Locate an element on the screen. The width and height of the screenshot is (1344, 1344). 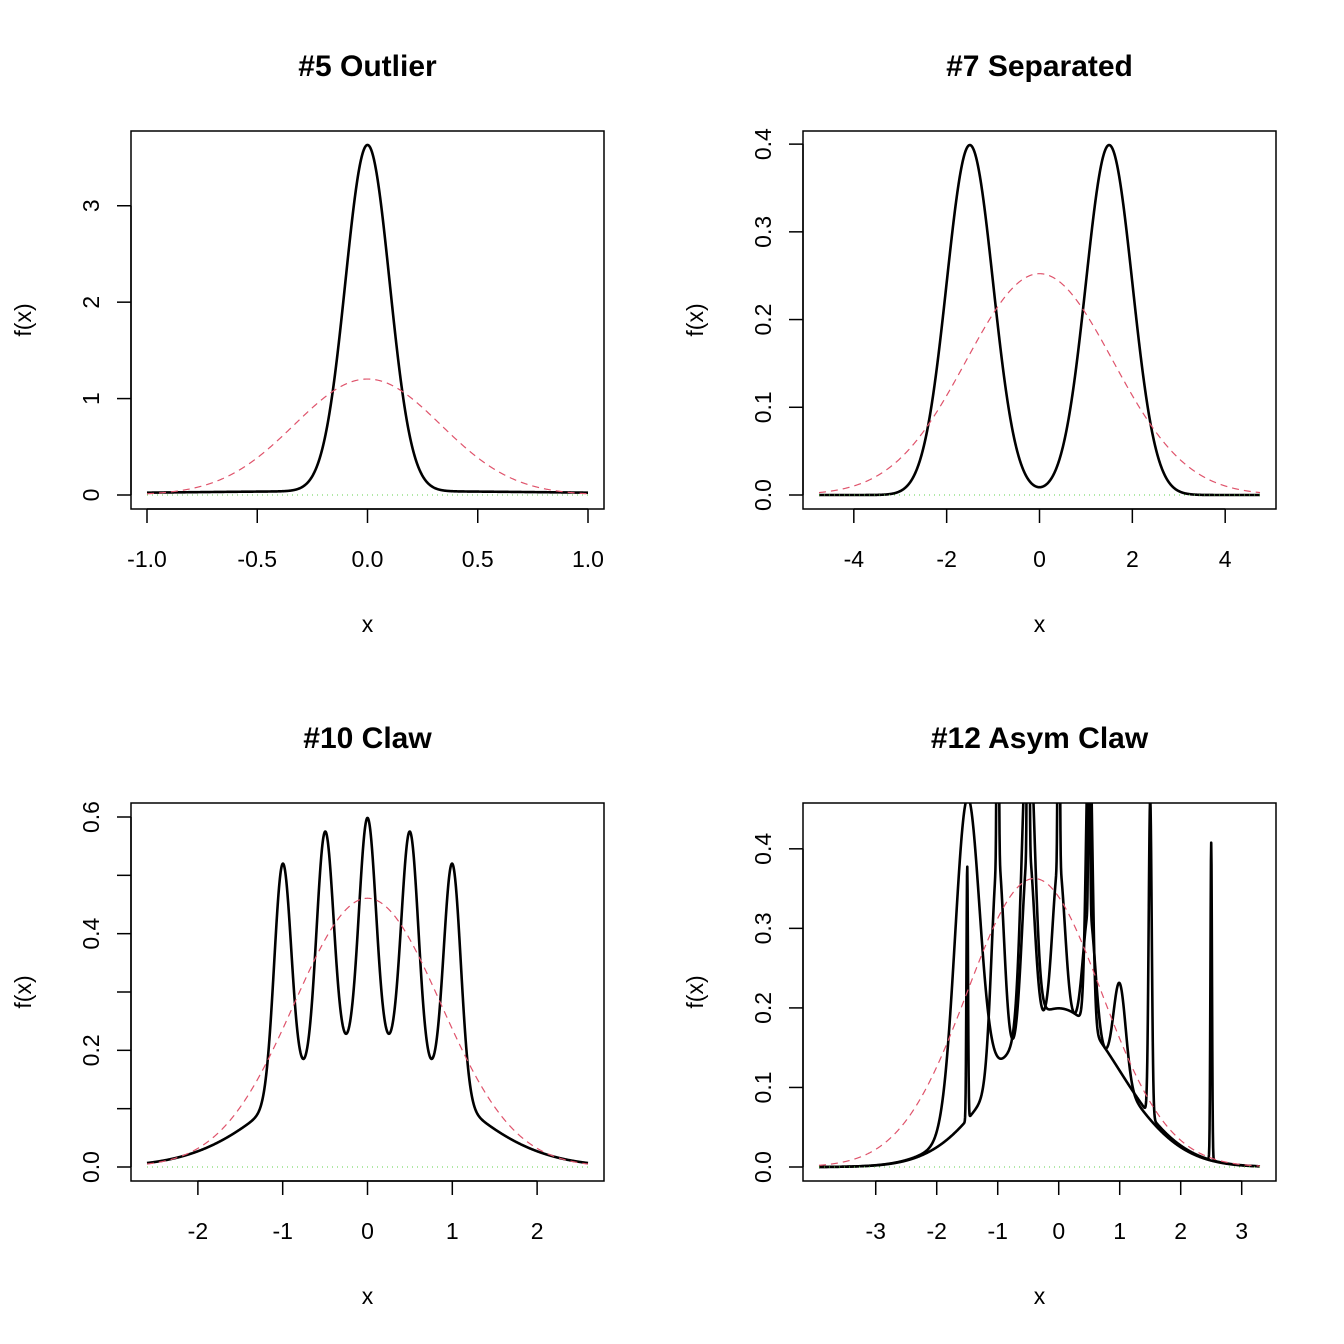
y-tick-label: 2 is located at coordinates (91, 302).